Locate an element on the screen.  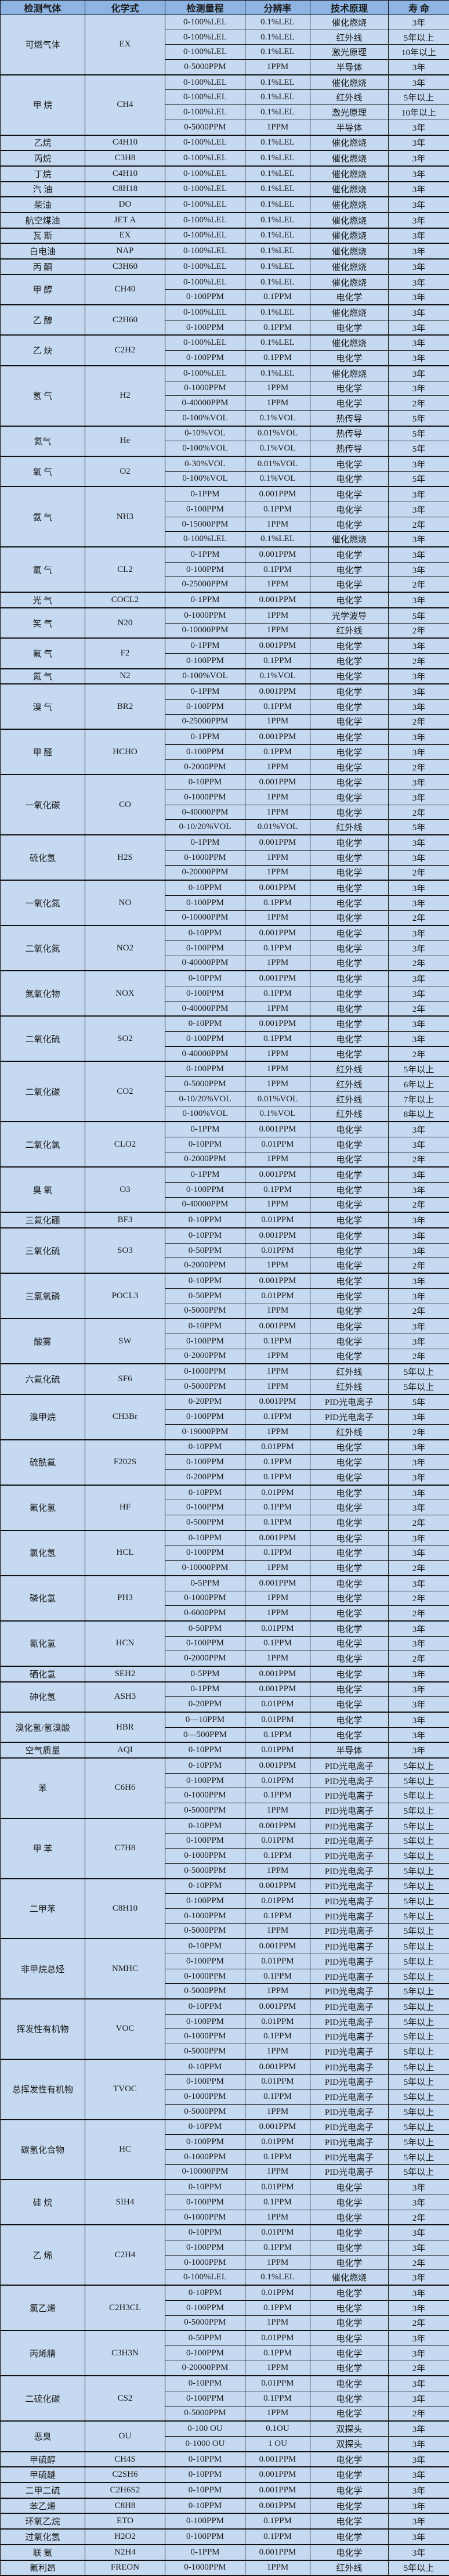
formula-cell: CO2 is located at coordinates (125, 1091).